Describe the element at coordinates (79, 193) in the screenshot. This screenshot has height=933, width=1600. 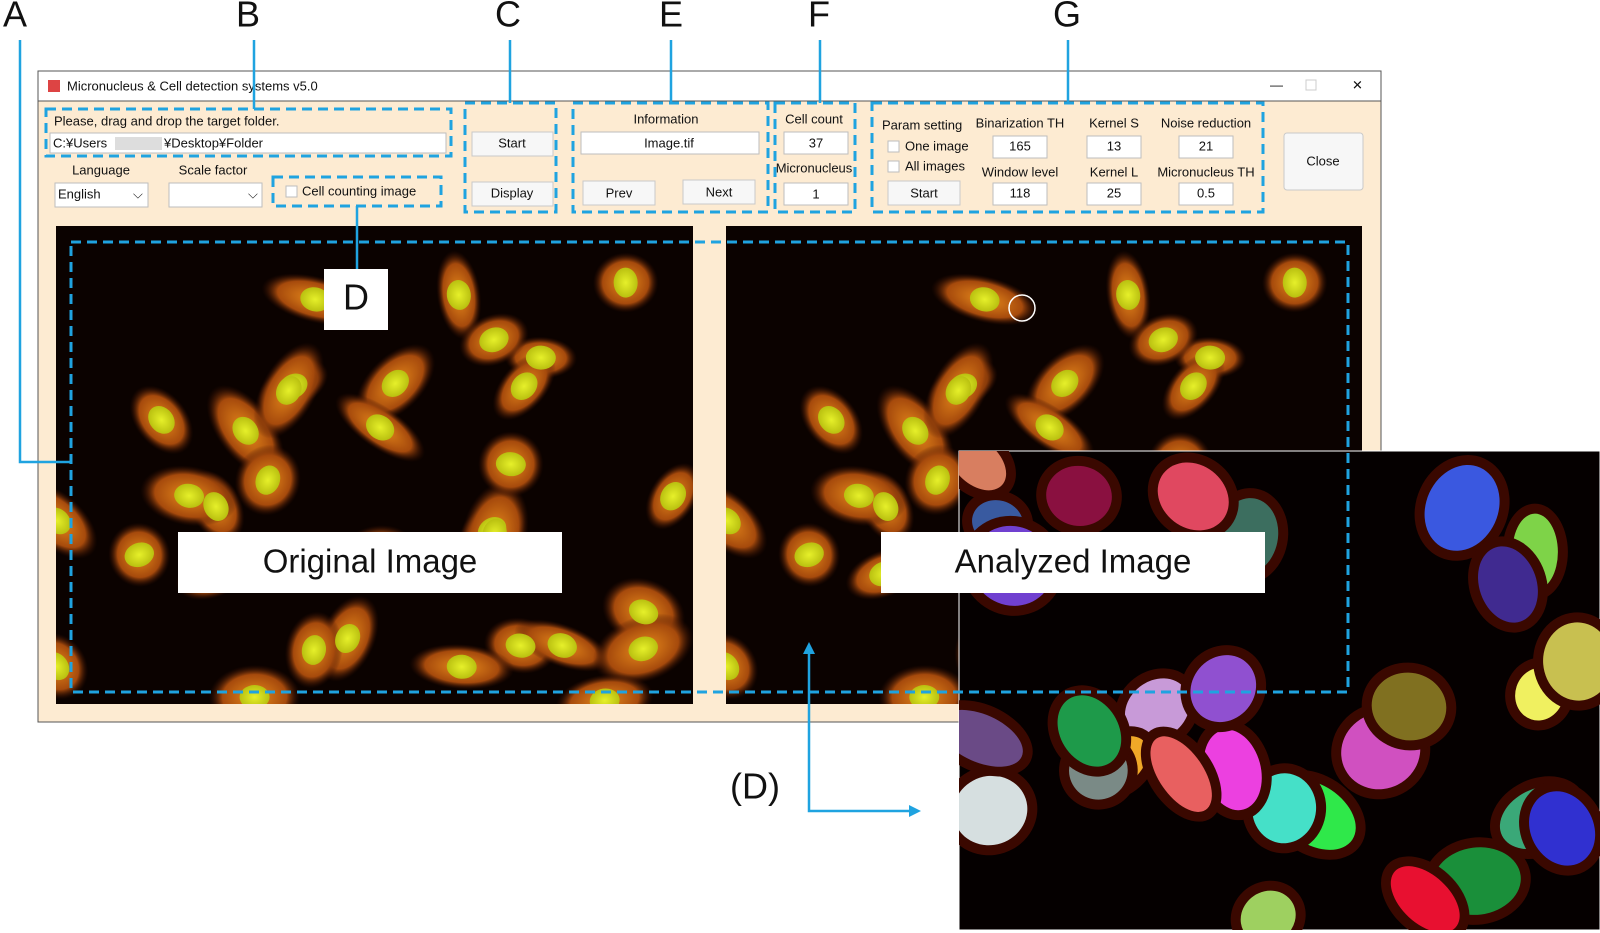
I see `language-value: English` at that location.